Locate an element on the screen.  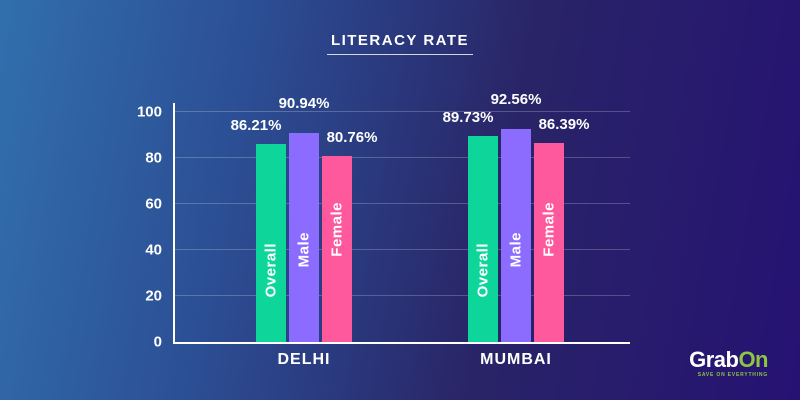
value-label-mumbai-male: 92.56% is located at coordinates (516, 100).